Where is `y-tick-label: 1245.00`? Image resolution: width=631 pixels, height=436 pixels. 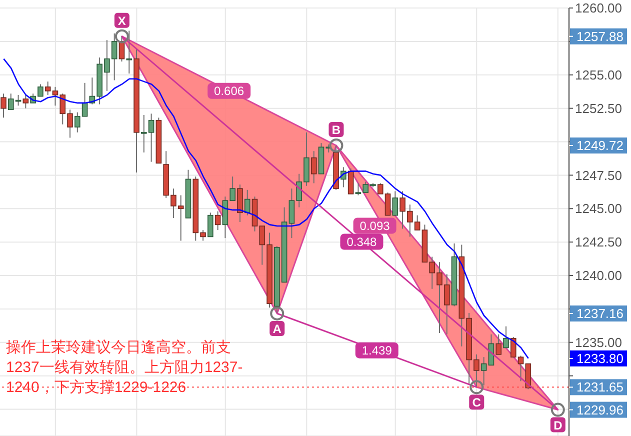
y-tick-label: 1245.00 is located at coordinates (598, 208).